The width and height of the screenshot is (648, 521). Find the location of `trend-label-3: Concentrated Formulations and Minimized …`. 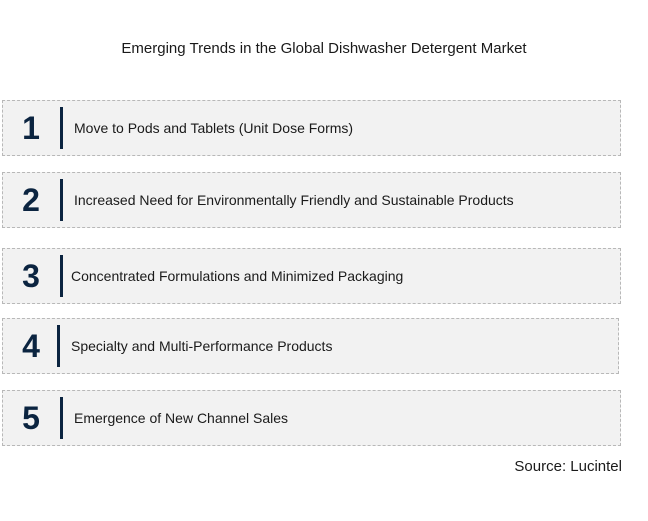

trend-label-3: Concentrated Formulations and Minimized … is located at coordinates (237, 276).